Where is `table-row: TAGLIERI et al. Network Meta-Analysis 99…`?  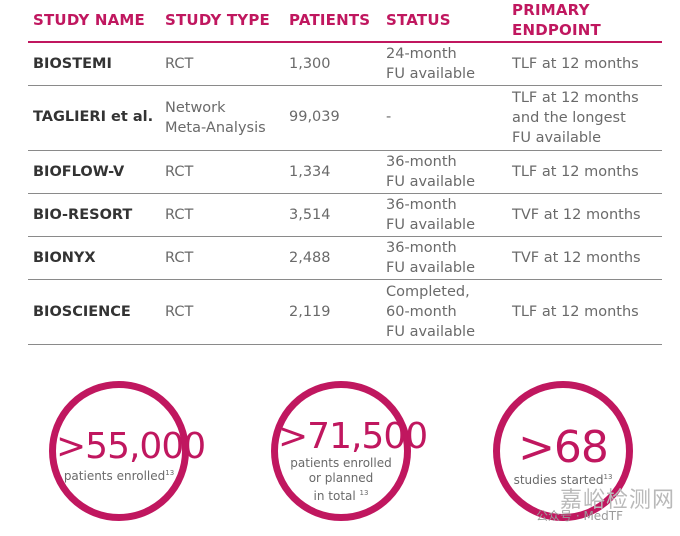
table-row: TAGLIERI et al. Network Meta-Analysis 99… is located at coordinates (345, 118).